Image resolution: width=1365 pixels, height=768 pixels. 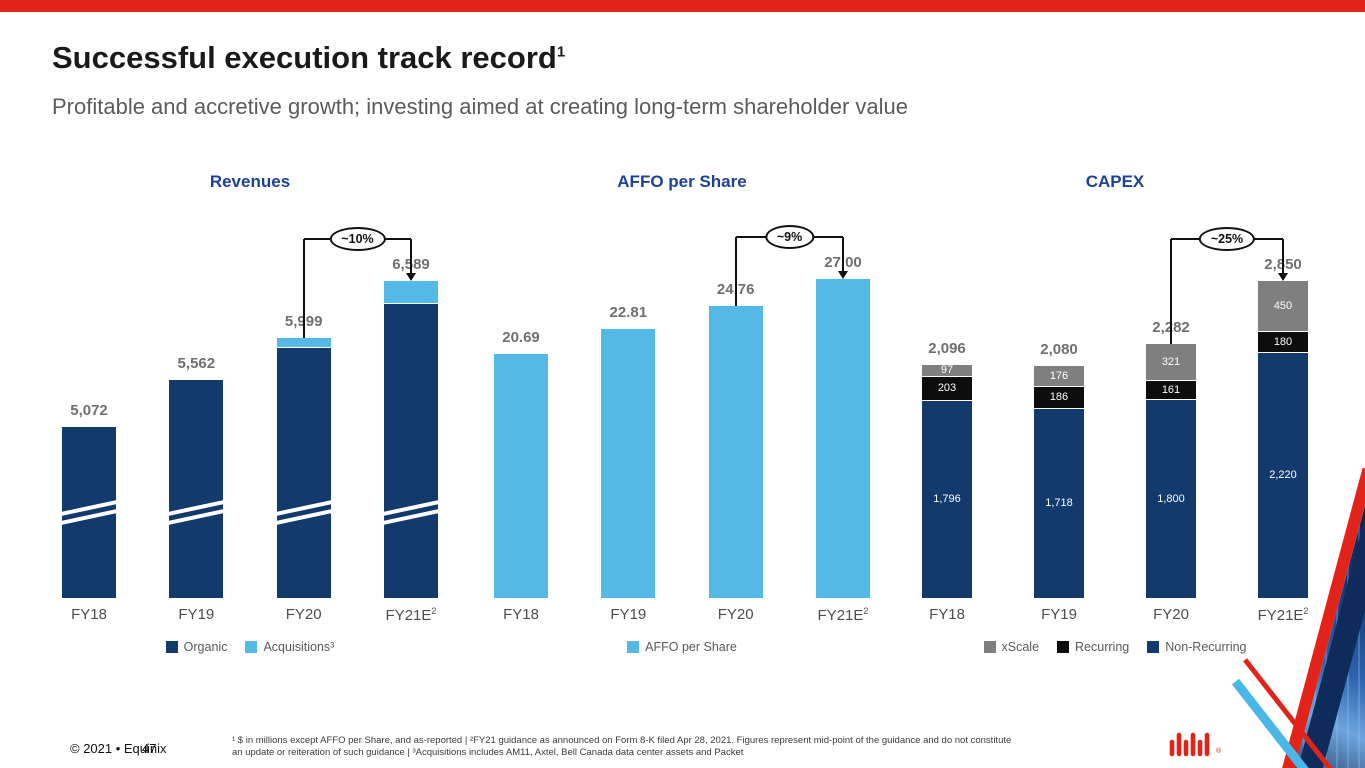 I want to click on bar-column: 176 186 1,718 2,080 FY19, so click(x=1059, y=482).